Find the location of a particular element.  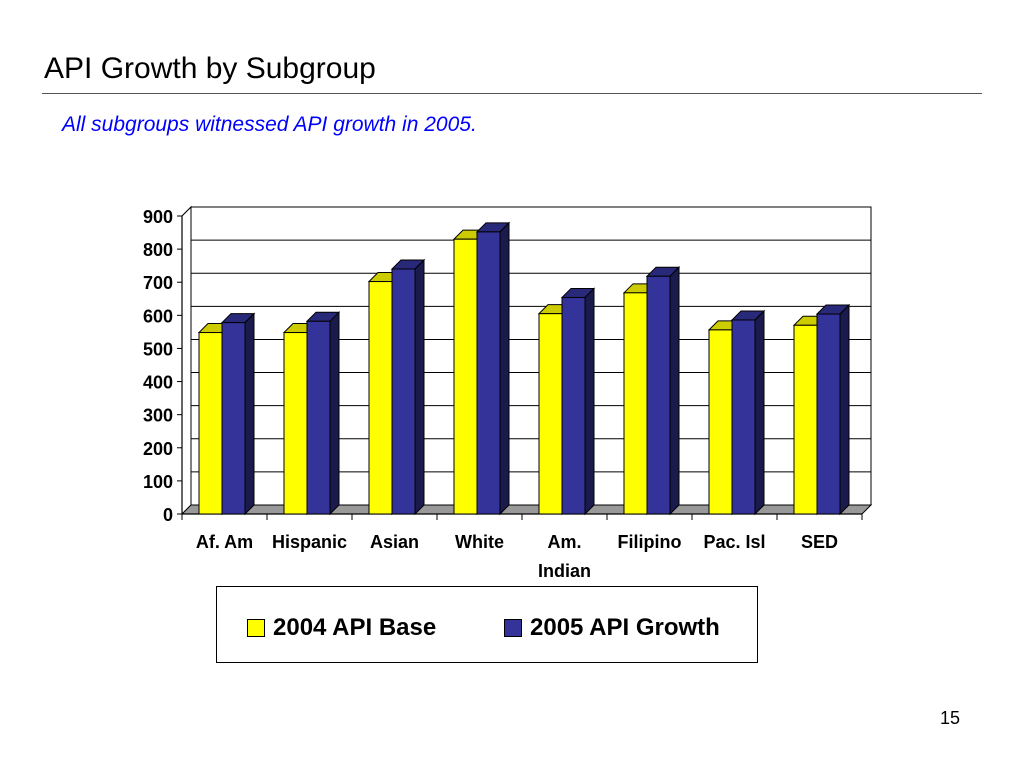

slide-title: API Growth by Subgroup is located at coordinates (210, 68).